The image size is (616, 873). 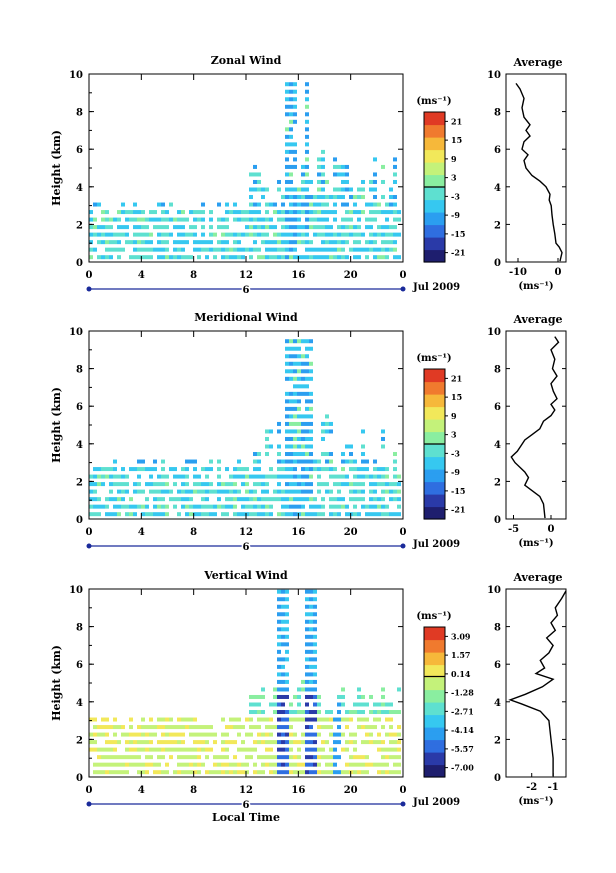 What do you see at coordinates (458, 234) in the screenshot?
I see `colorbar-tick-label: -15` at bounding box center [458, 234].